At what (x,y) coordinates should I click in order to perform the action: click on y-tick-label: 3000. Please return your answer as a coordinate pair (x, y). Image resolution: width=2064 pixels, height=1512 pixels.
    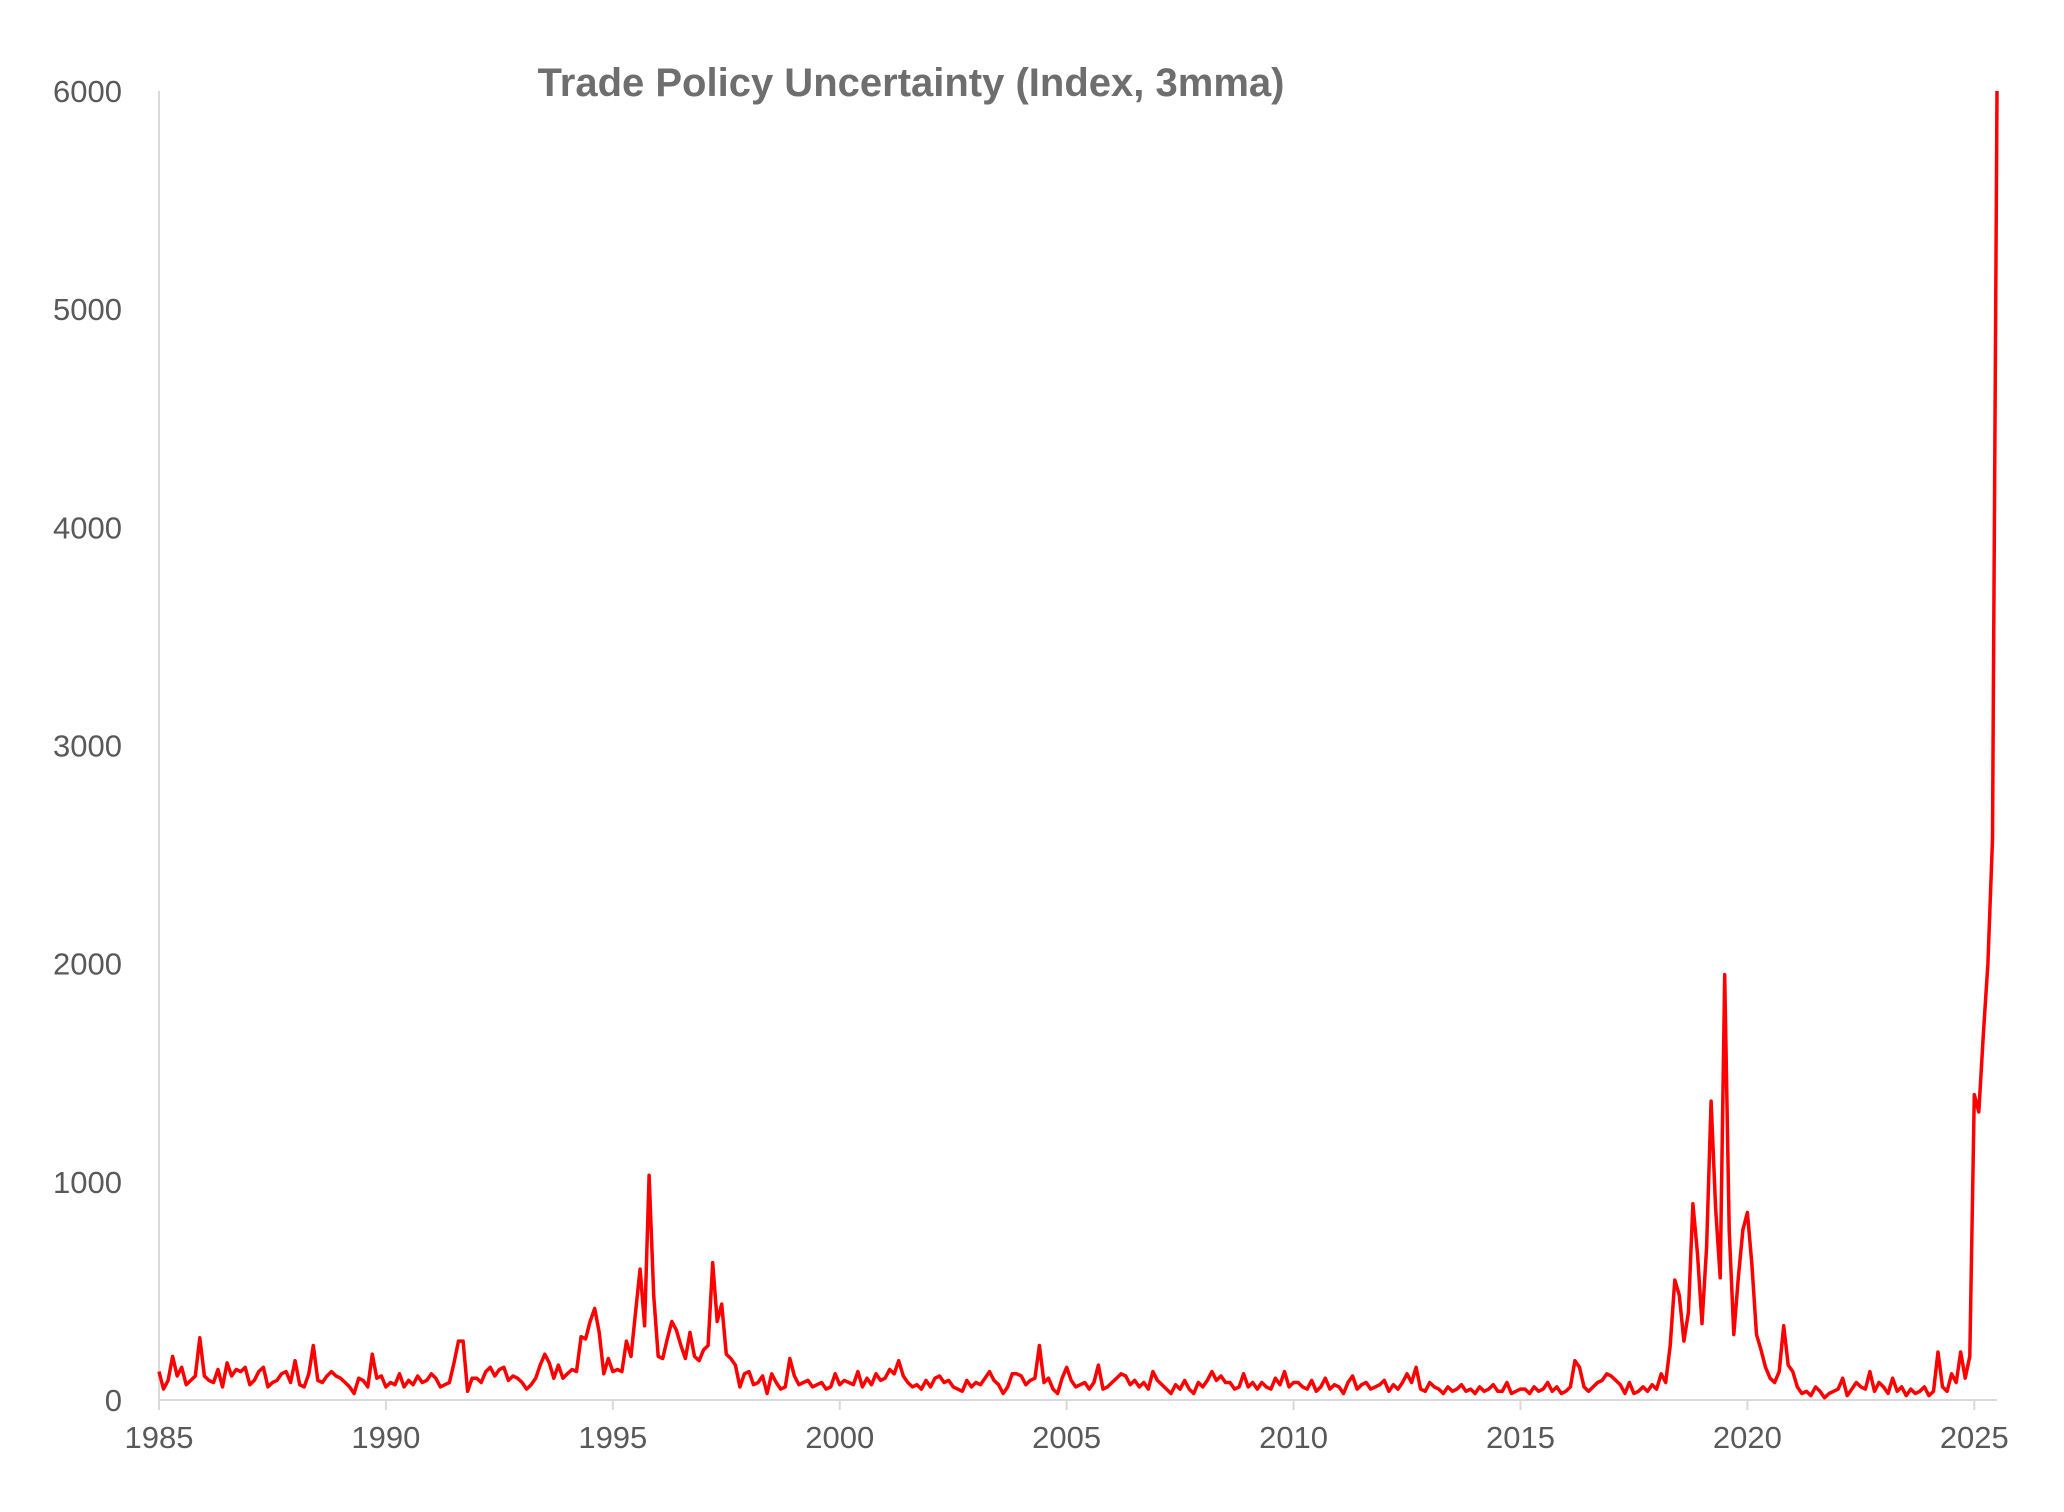
    Looking at the image, I should click on (87, 746).